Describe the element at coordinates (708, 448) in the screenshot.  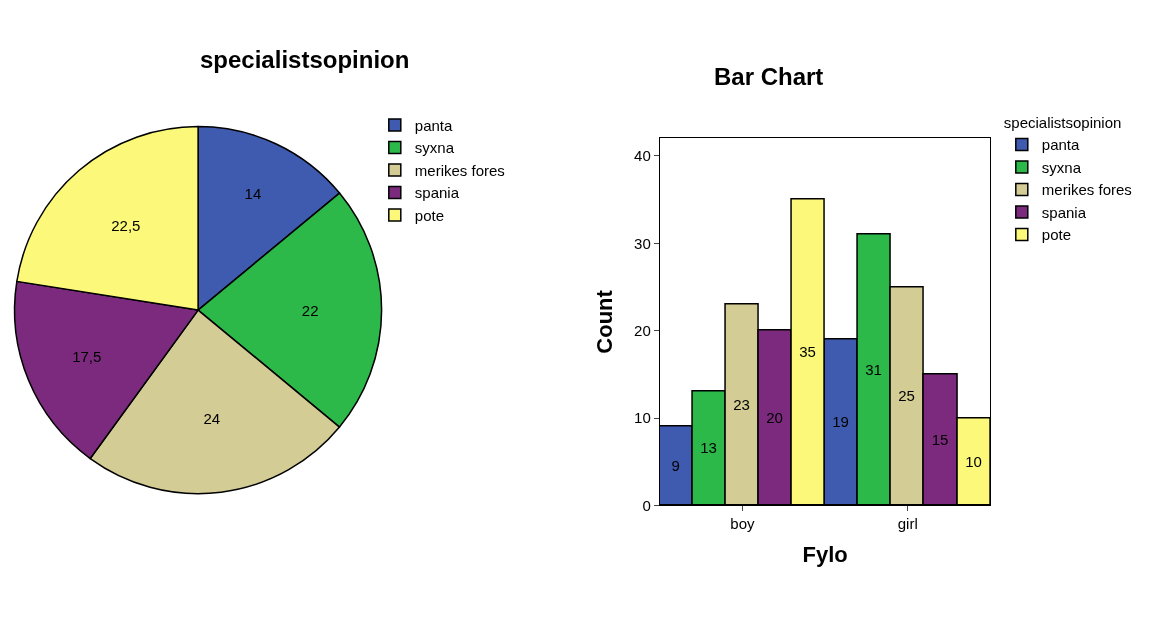
I see `data-label: 13` at that location.